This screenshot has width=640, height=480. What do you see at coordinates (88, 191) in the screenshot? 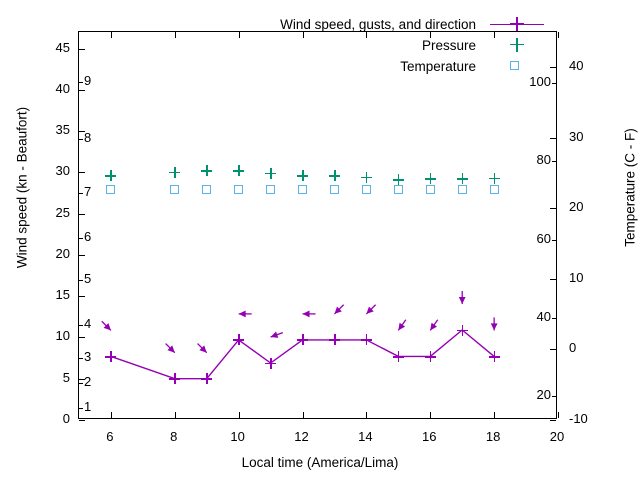
I see `y-left-beaufort-label: 7` at bounding box center [88, 191].